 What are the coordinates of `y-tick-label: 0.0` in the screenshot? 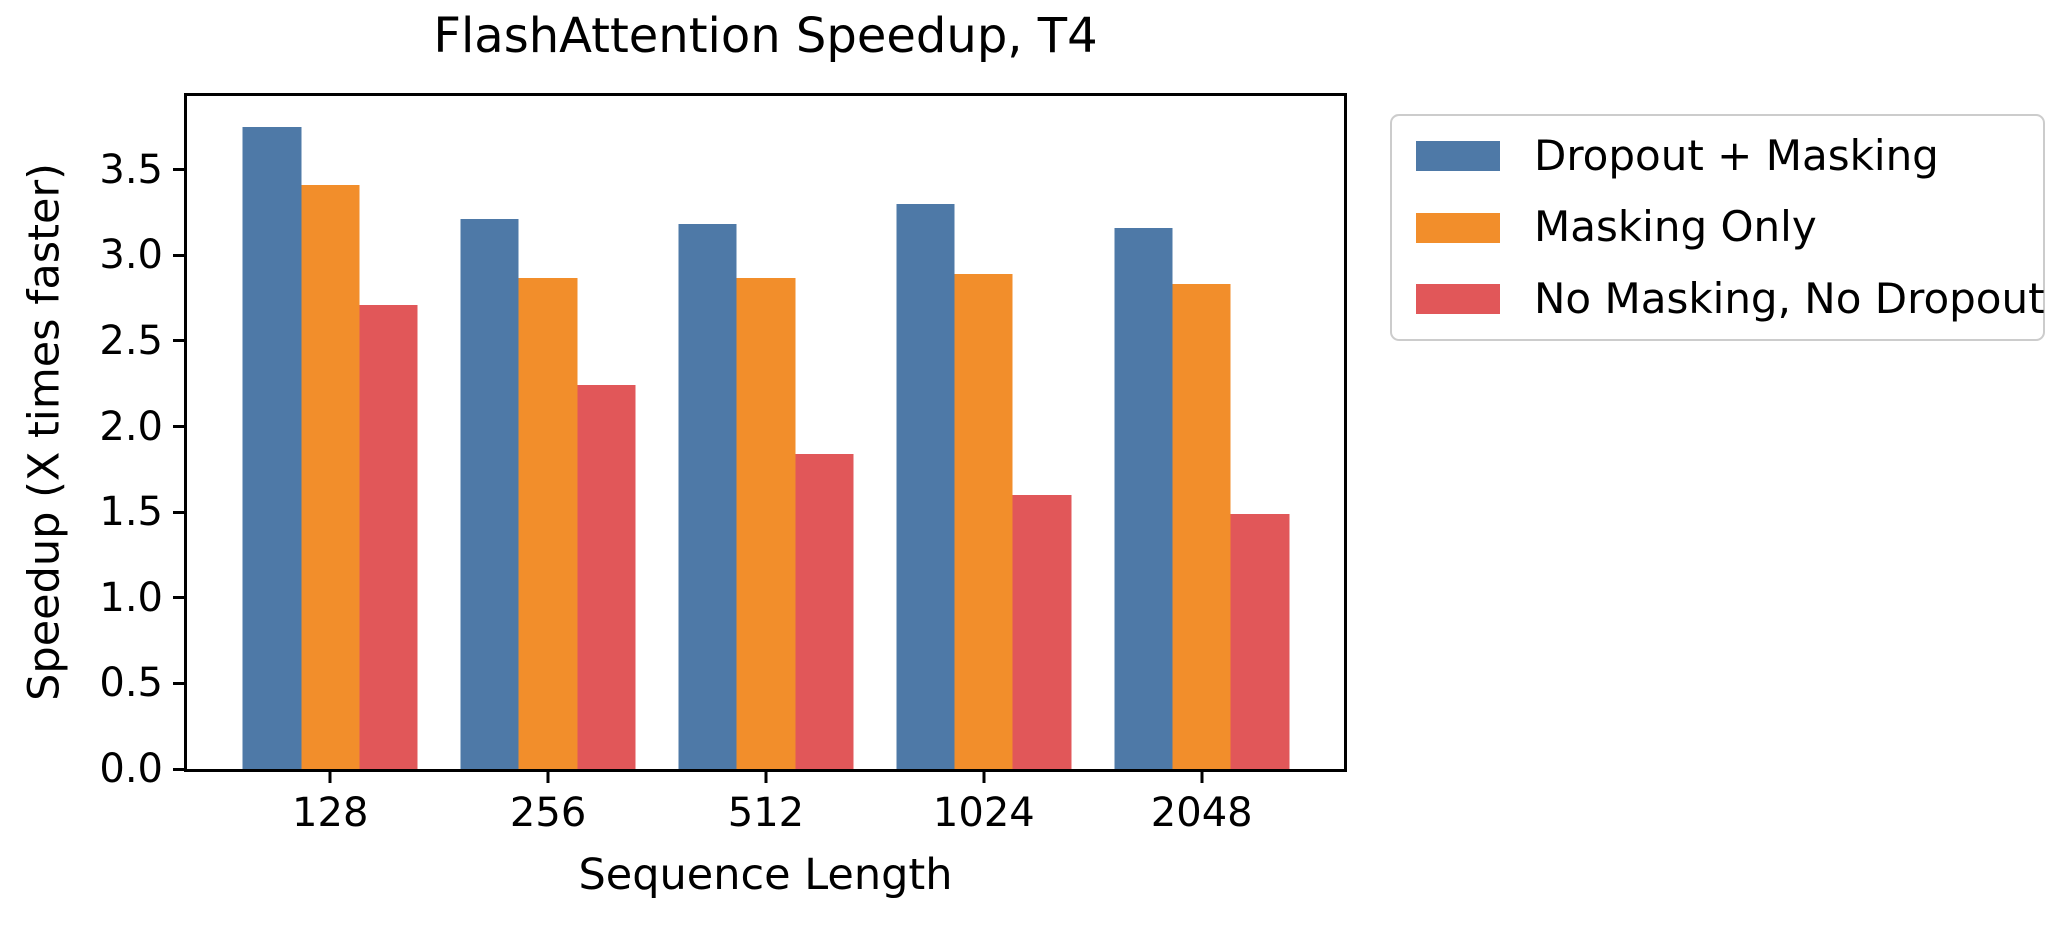 It's located at (131, 769).